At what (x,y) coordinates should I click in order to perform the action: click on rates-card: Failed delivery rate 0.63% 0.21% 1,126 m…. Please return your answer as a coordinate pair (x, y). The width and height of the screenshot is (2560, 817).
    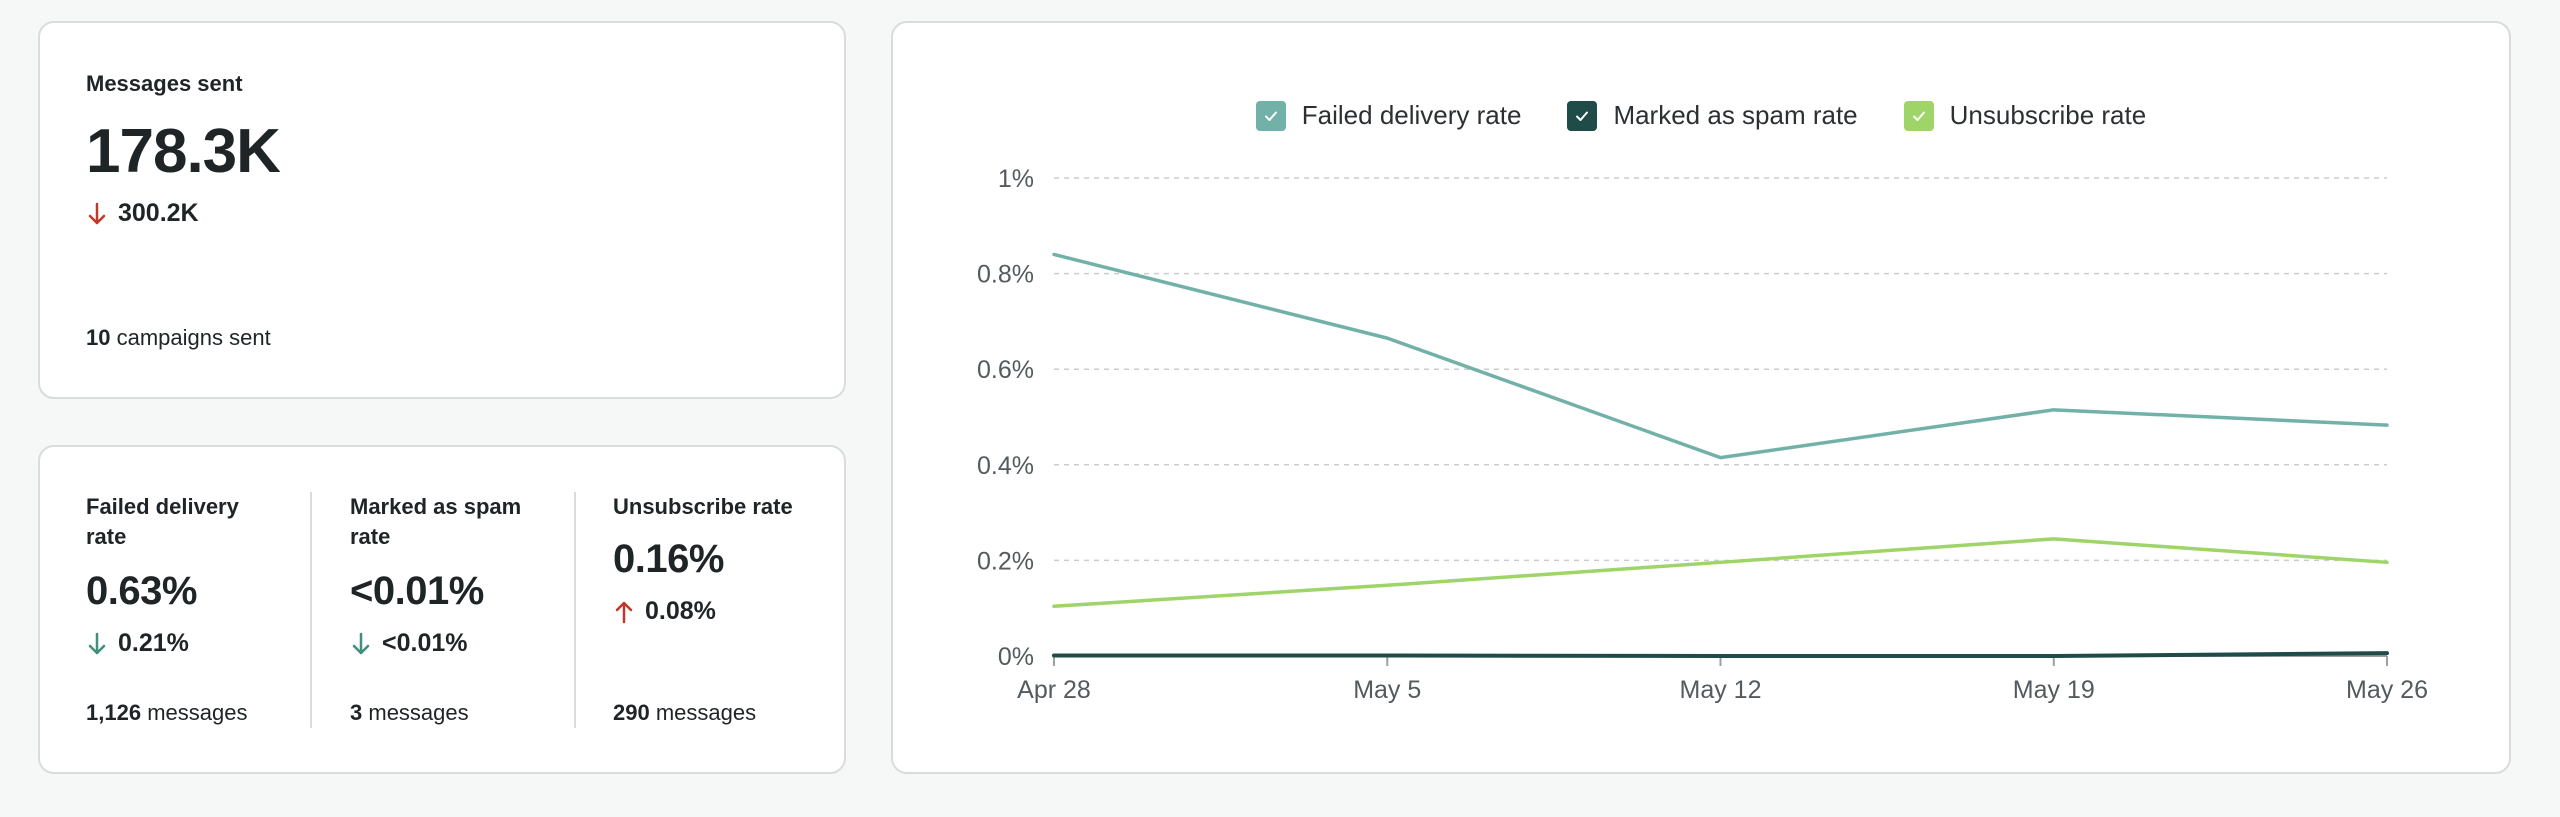
    Looking at the image, I should click on (442, 609).